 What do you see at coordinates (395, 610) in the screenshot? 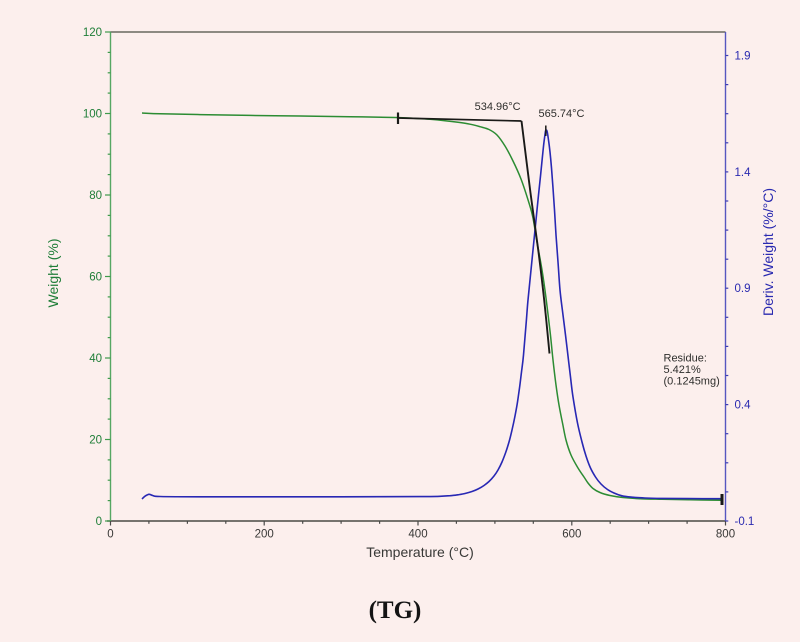
I see `svg-text: (TG)` at bounding box center [395, 610].